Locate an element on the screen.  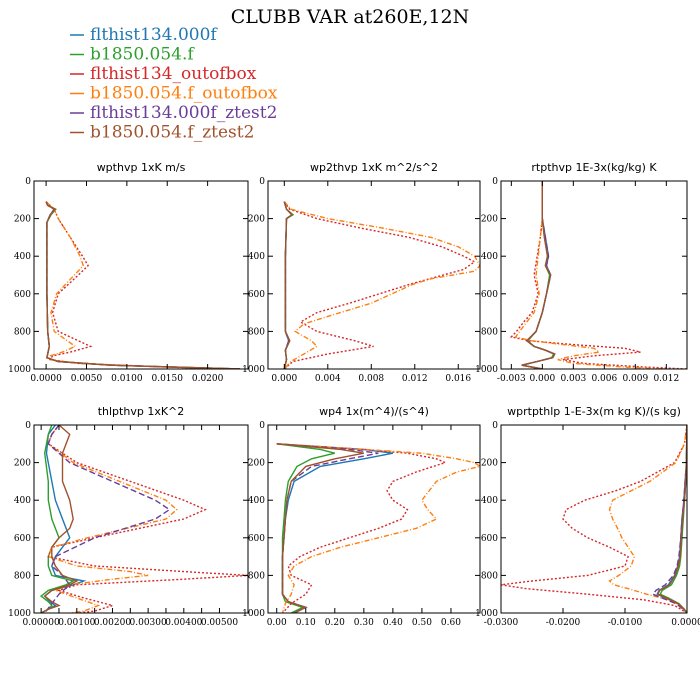
legend-entry: flthist134.000f is located at coordinates (154, 35).